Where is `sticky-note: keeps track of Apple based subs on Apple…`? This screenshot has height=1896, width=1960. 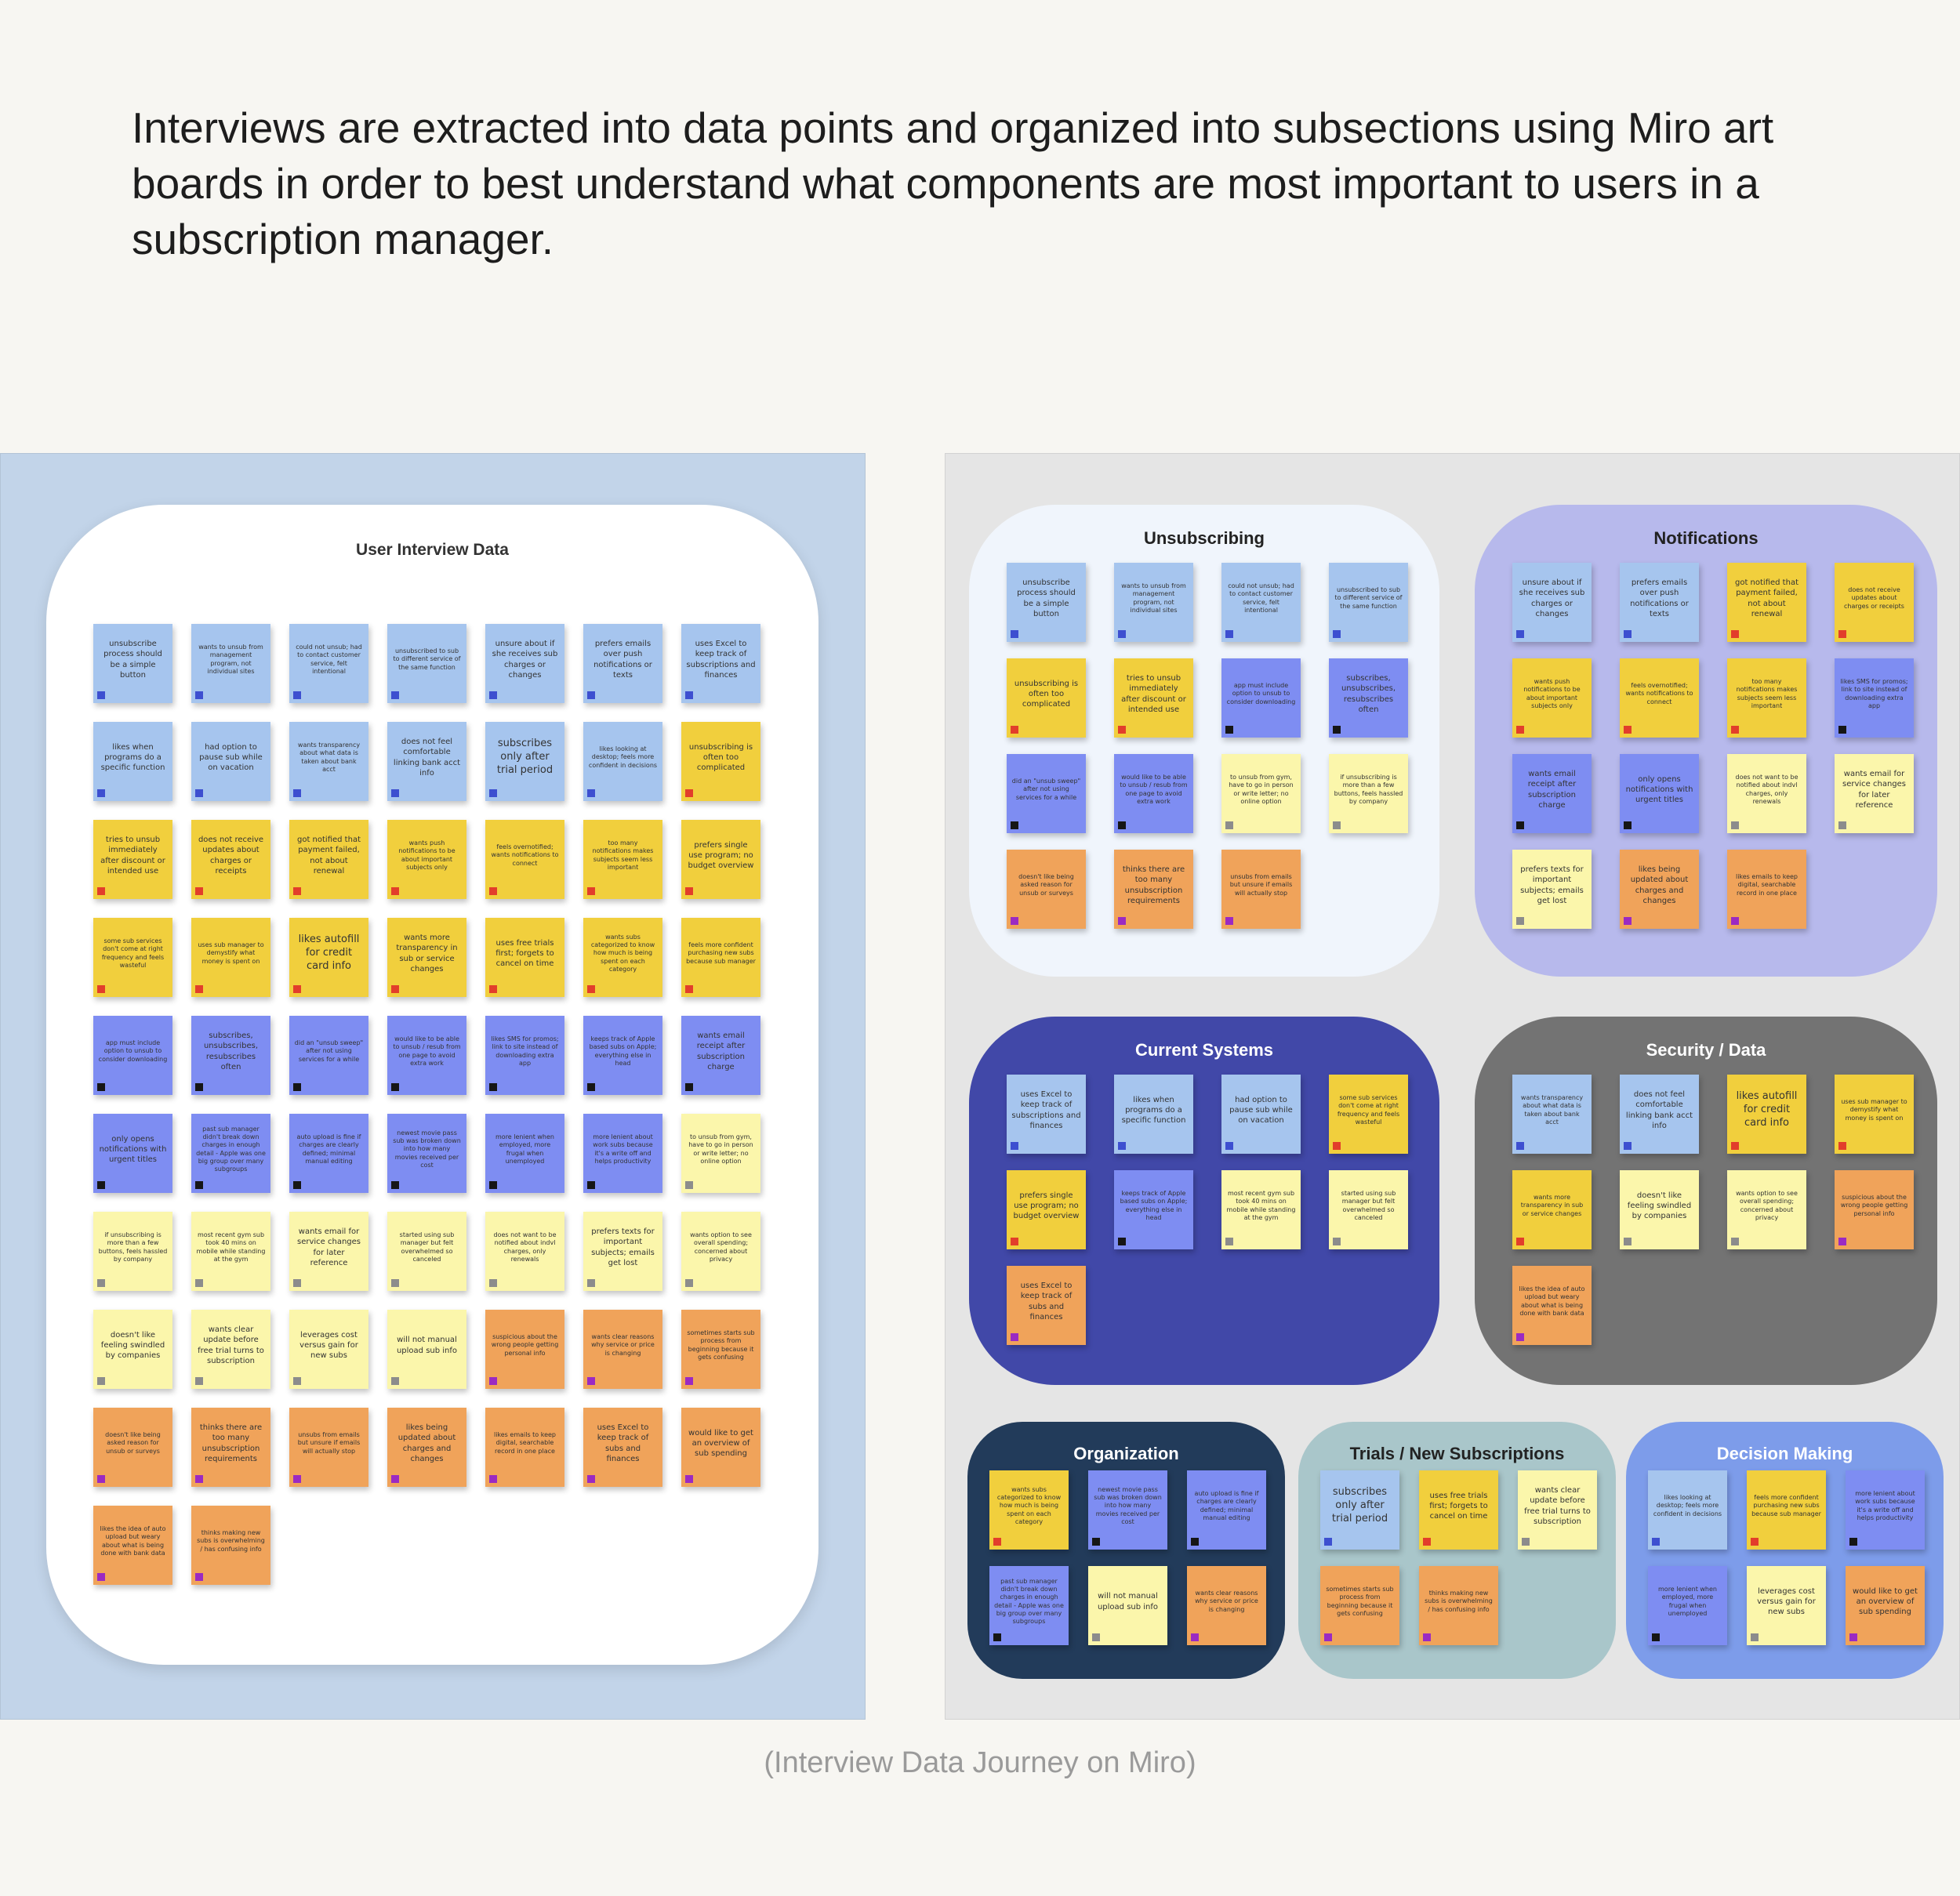 sticky-note: keeps track of Apple based subs on Apple… is located at coordinates (1153, 1209).